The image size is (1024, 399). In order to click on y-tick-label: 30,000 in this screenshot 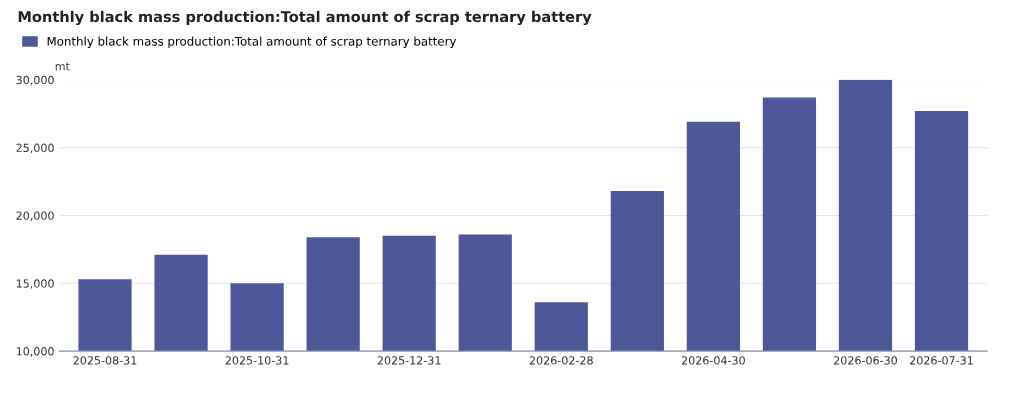, I will do `click(35, 80)`.